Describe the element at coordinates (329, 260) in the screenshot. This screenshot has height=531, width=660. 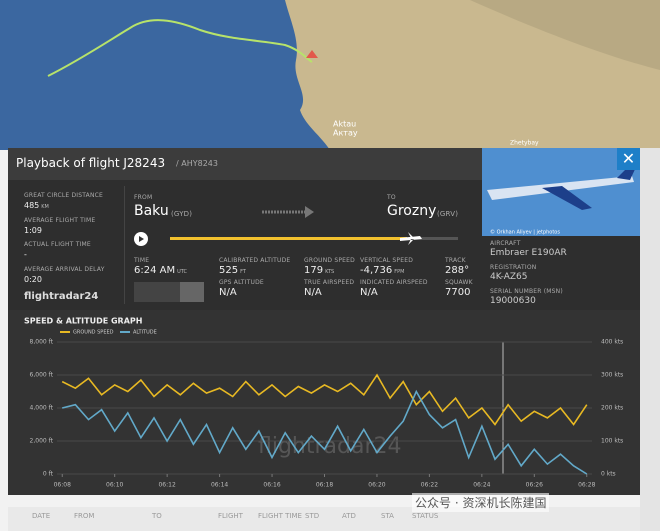
I see `live-label: GROUND SPEED` at that location.